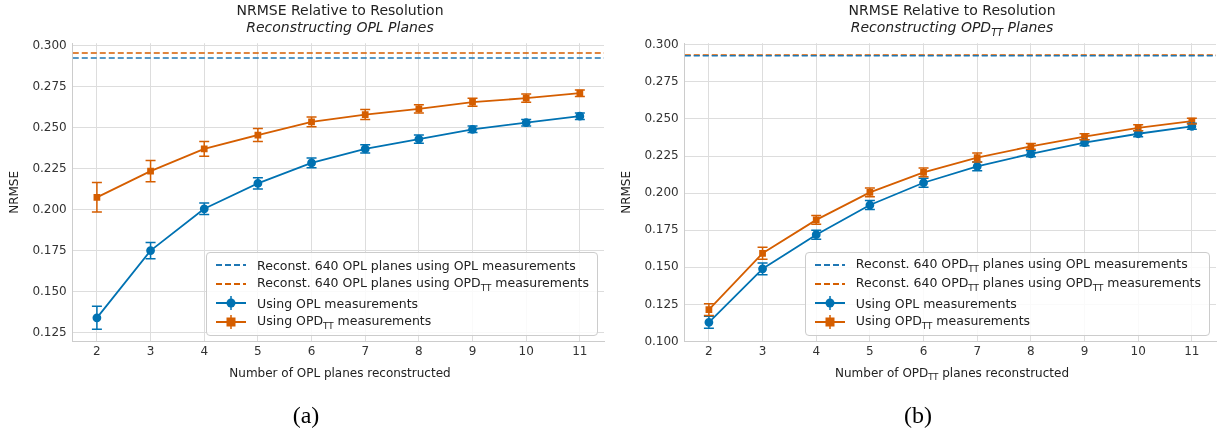 This screenshot has width=1225, height=442. I want to click on legend-label: Reconst. 640 OPL planes using OPL measurements, so click(416, 265).